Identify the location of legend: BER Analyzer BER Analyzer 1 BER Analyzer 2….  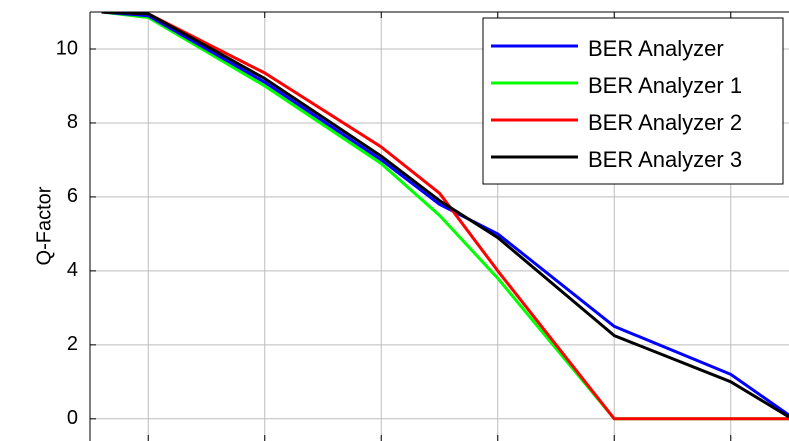
(633, 101).